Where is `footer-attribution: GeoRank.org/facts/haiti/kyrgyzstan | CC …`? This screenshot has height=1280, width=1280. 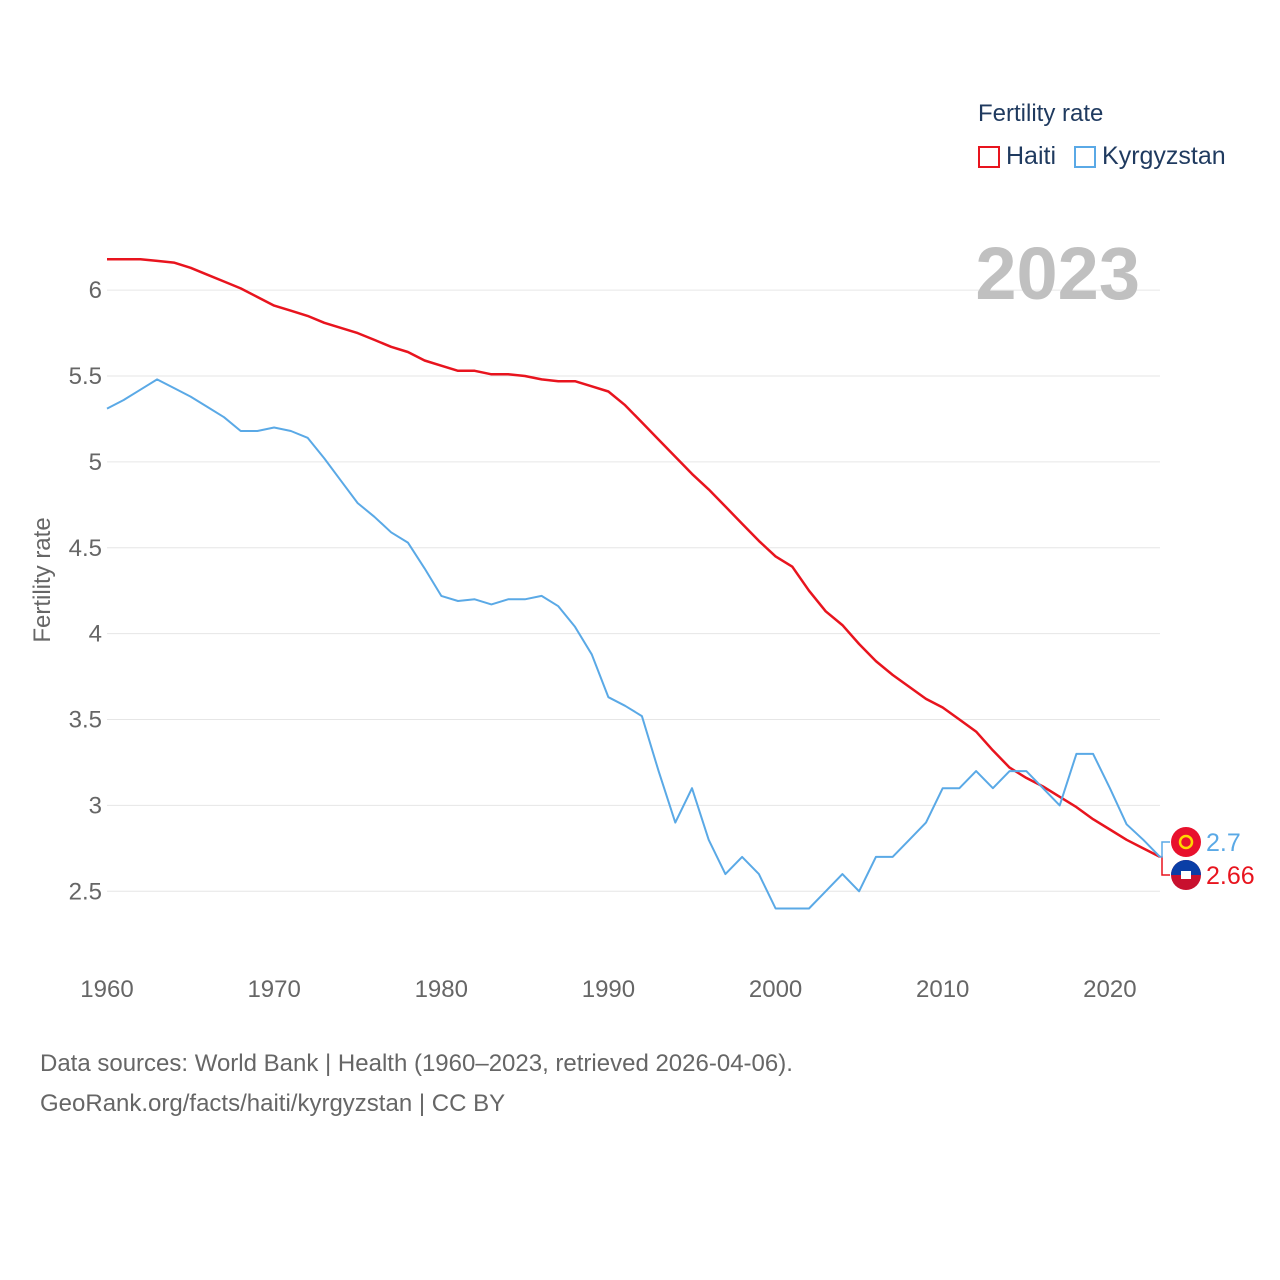
footer-attribution: GeoRank.org/facts/haiti/kyrgyzstan | CC … is located at coordinates (273, 1103).